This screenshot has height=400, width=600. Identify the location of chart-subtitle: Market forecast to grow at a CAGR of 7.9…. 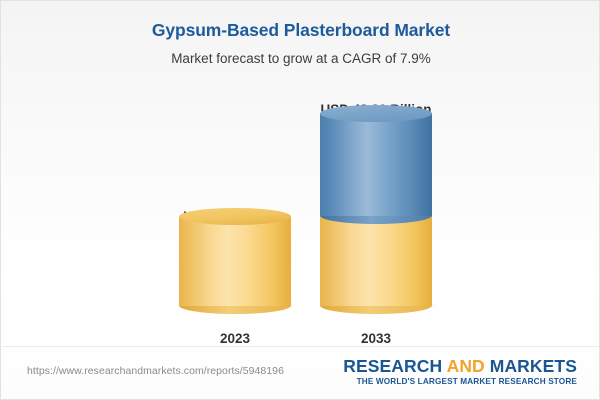
(301, 58).